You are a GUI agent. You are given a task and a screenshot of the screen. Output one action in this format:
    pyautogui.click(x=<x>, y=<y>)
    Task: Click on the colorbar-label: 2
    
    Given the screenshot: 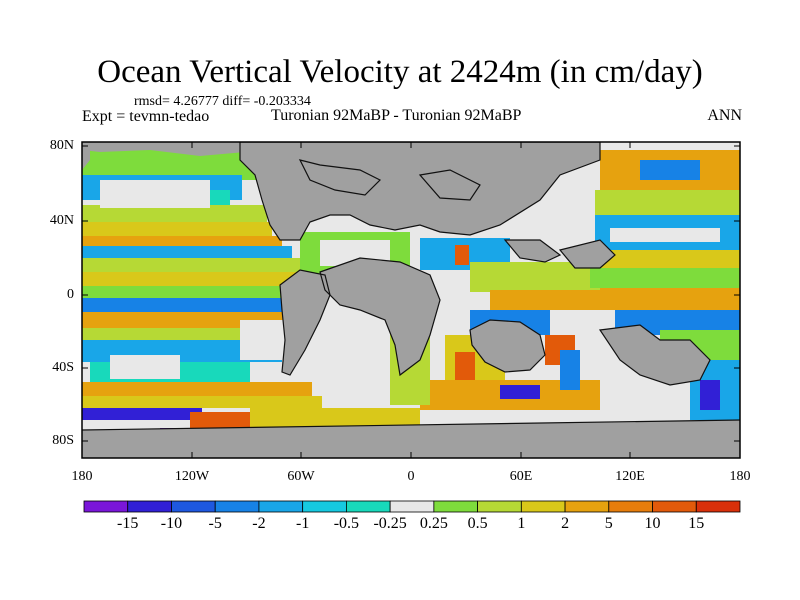 What is the action you would take?
    pyautogui.click(x=565, y=523)
    